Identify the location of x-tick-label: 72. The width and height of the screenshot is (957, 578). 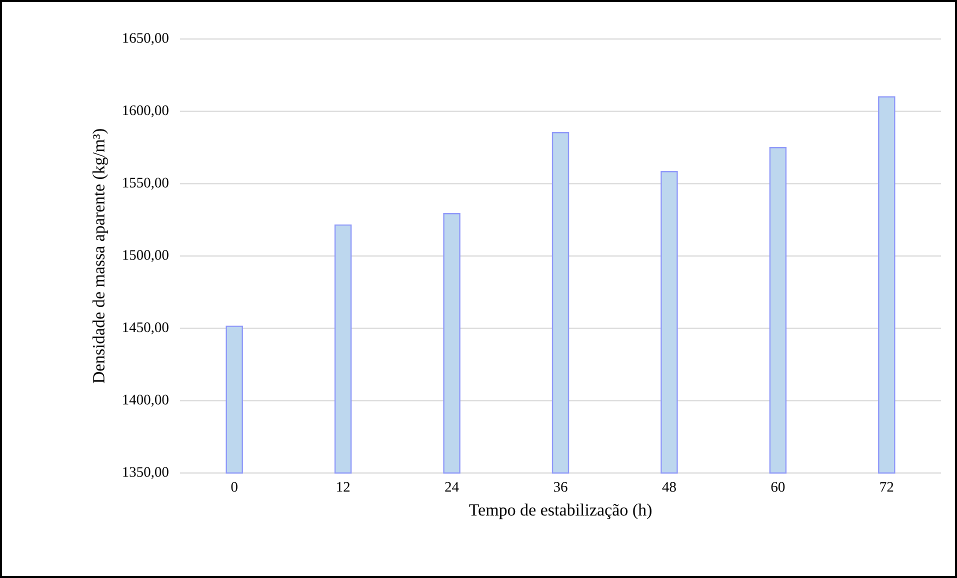
(887, 487).